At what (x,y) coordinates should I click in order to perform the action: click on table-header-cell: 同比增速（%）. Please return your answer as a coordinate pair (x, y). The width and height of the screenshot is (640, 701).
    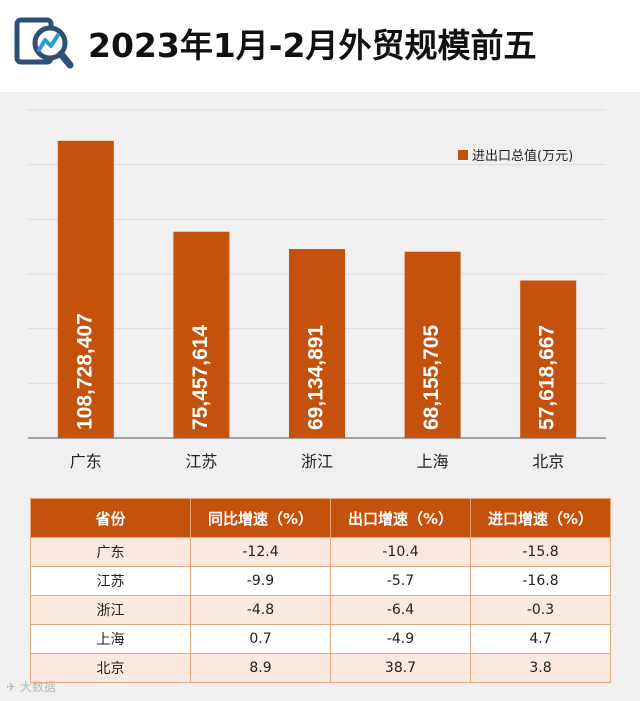
    Looking at the image, I should click on (260, 518).